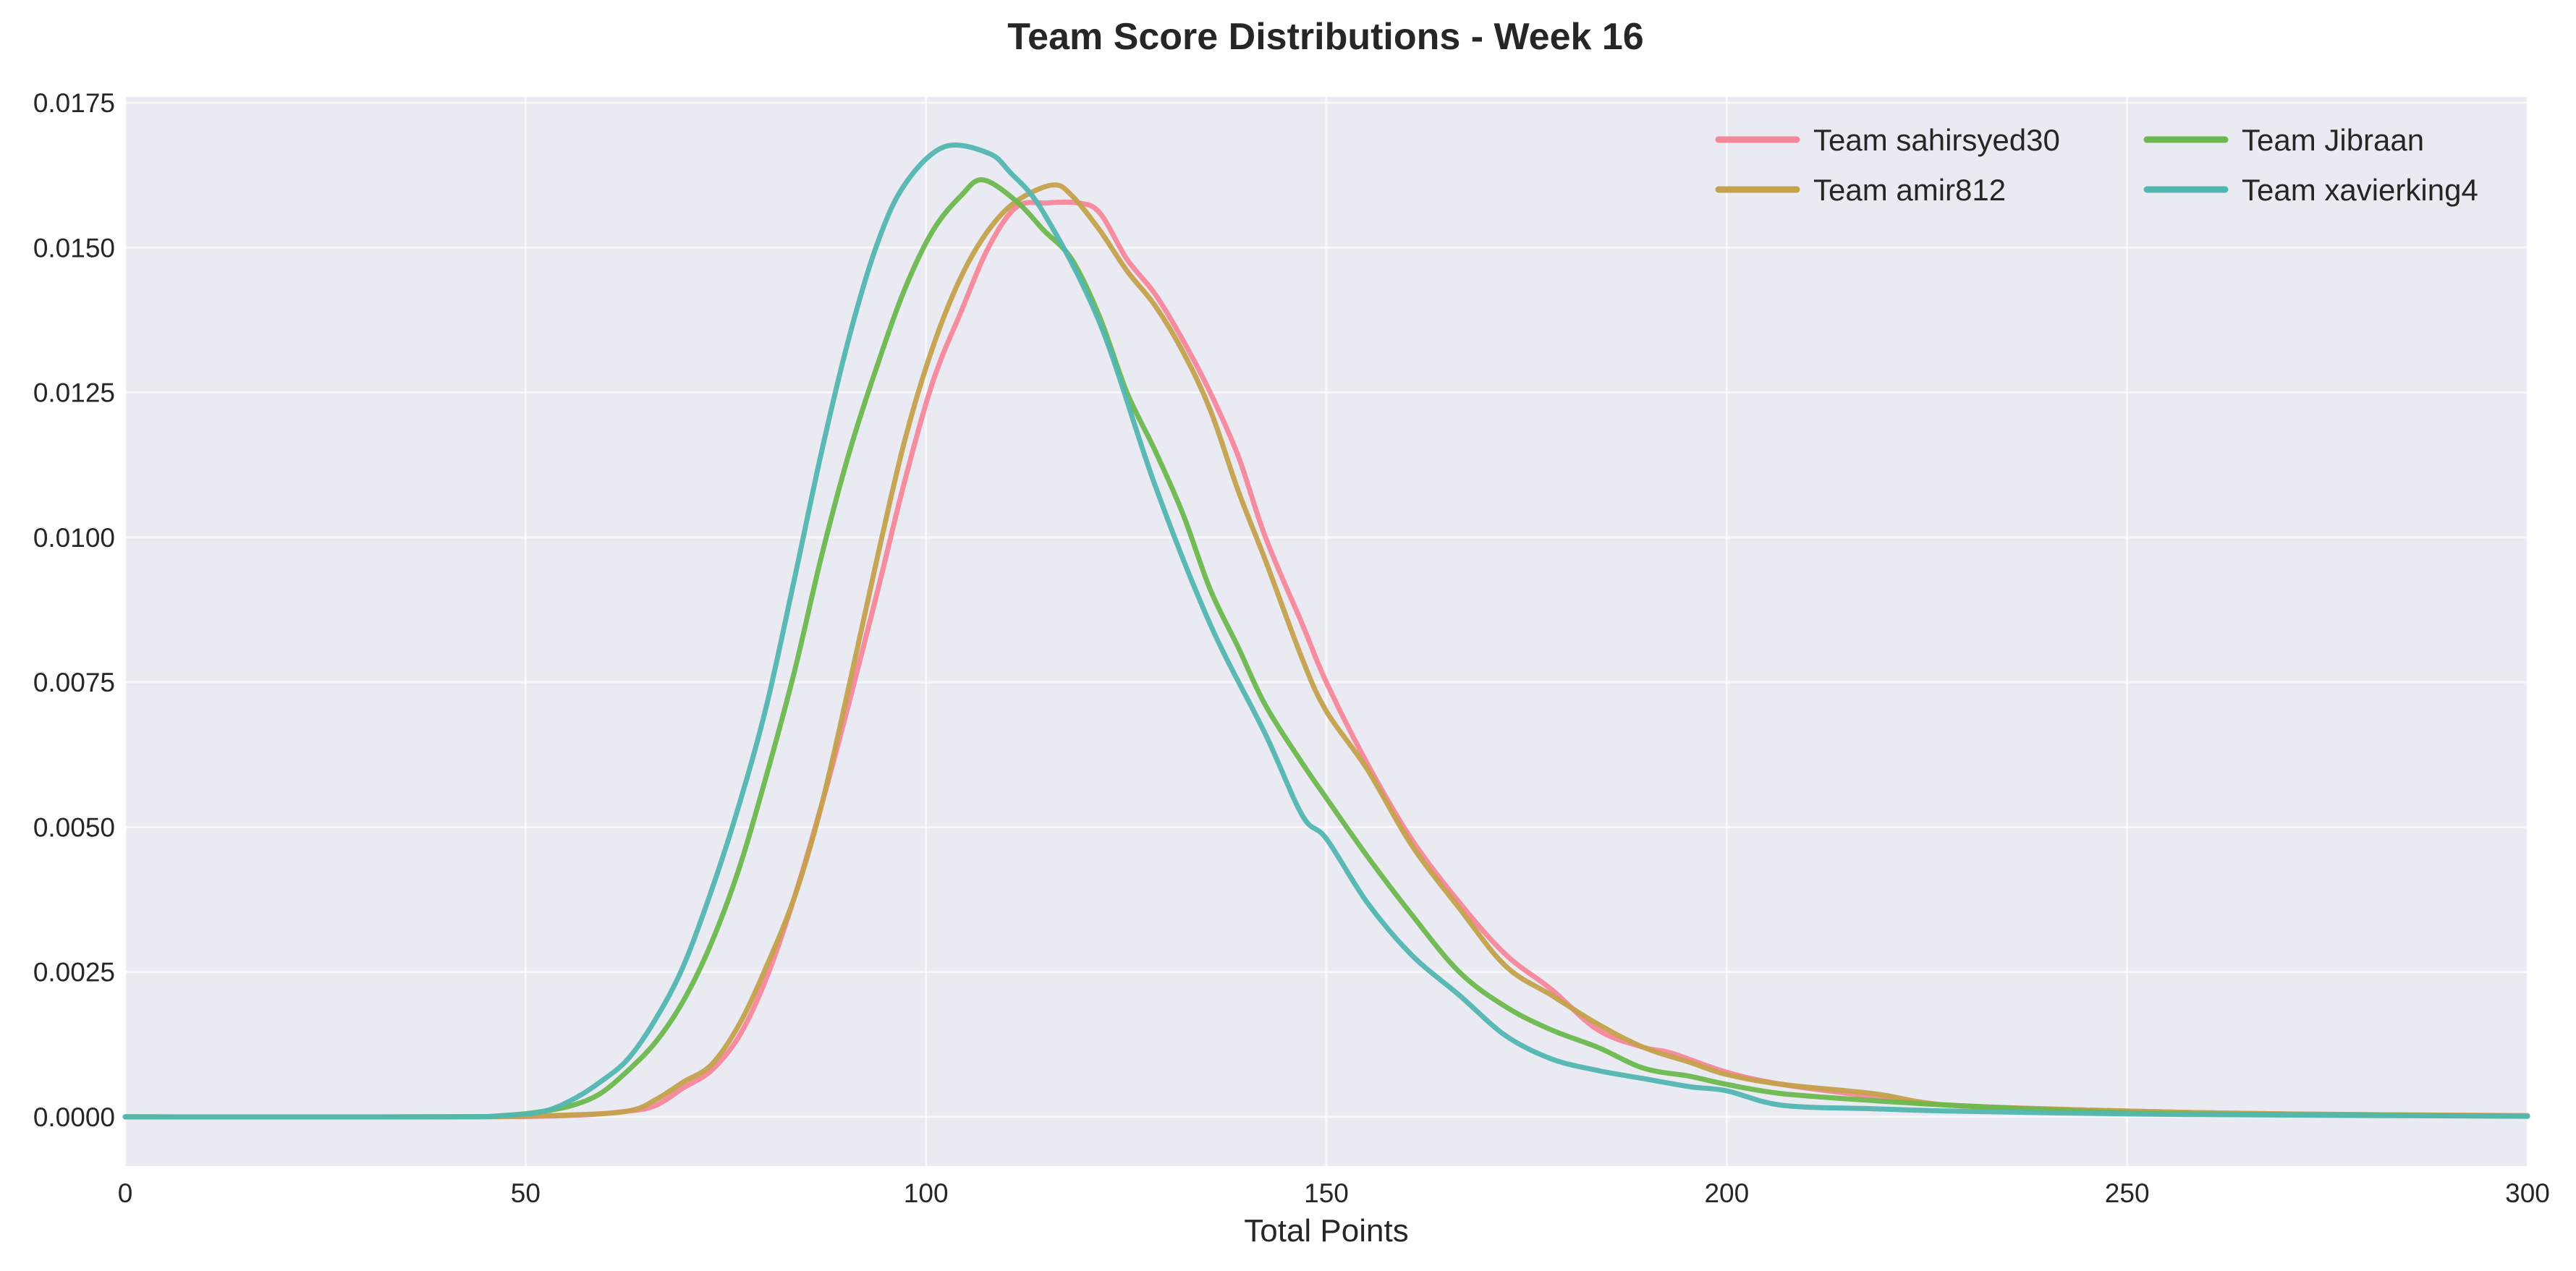 This screenshot has height=1271, width=2576. What do you see at coordinates (1326, 1231) in the screenshot?
I see `x-axis-label: Total Points` at bounding box center [1326, 1231].